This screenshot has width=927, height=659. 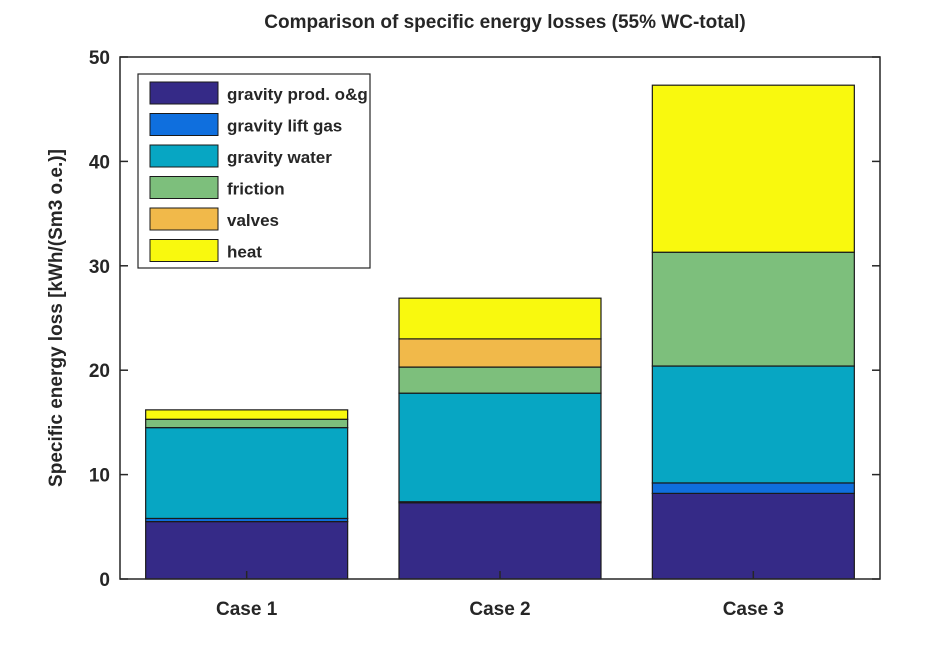 I want to click on y-tick-label: 20, so click(x=99, y=371).